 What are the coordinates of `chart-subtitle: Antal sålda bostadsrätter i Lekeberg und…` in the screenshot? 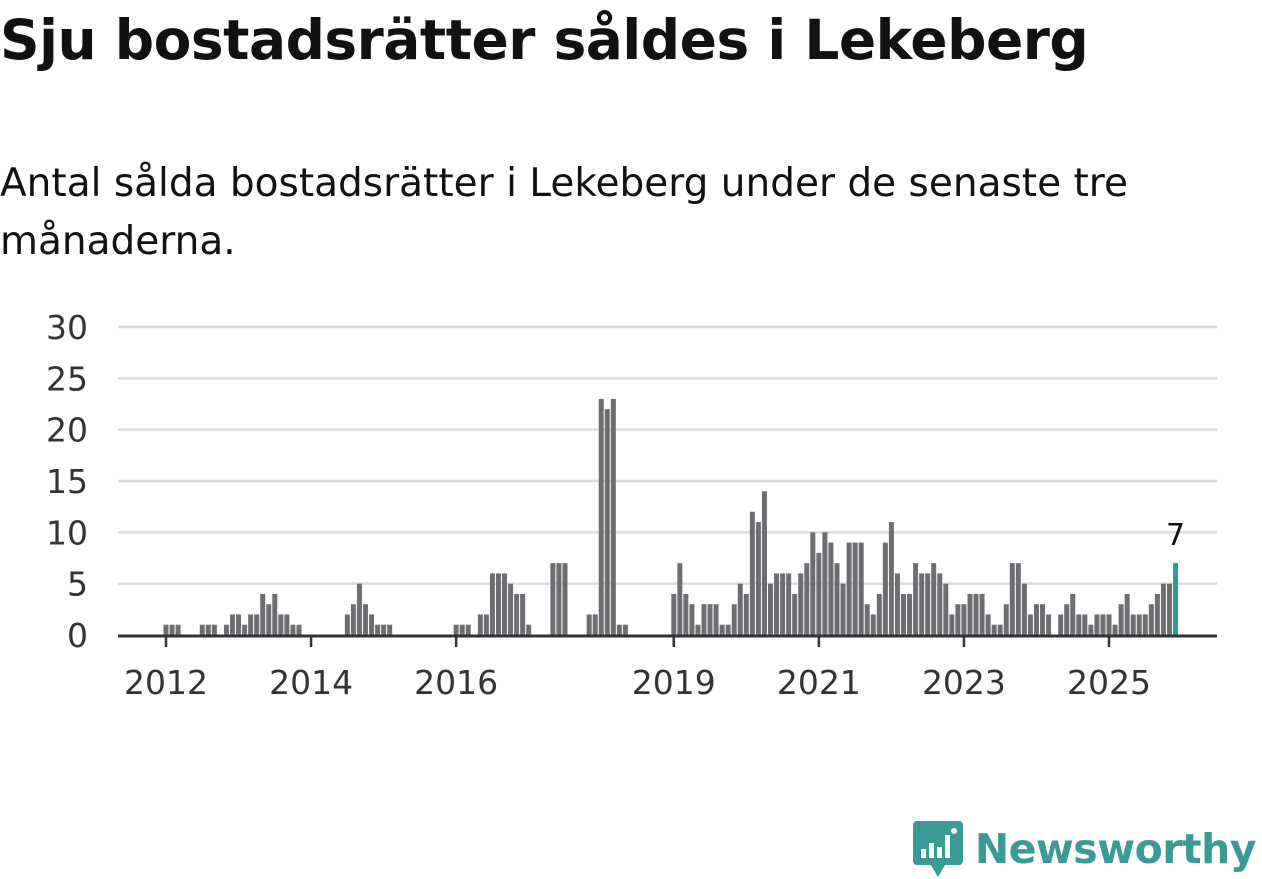 It's located at (564, 212).